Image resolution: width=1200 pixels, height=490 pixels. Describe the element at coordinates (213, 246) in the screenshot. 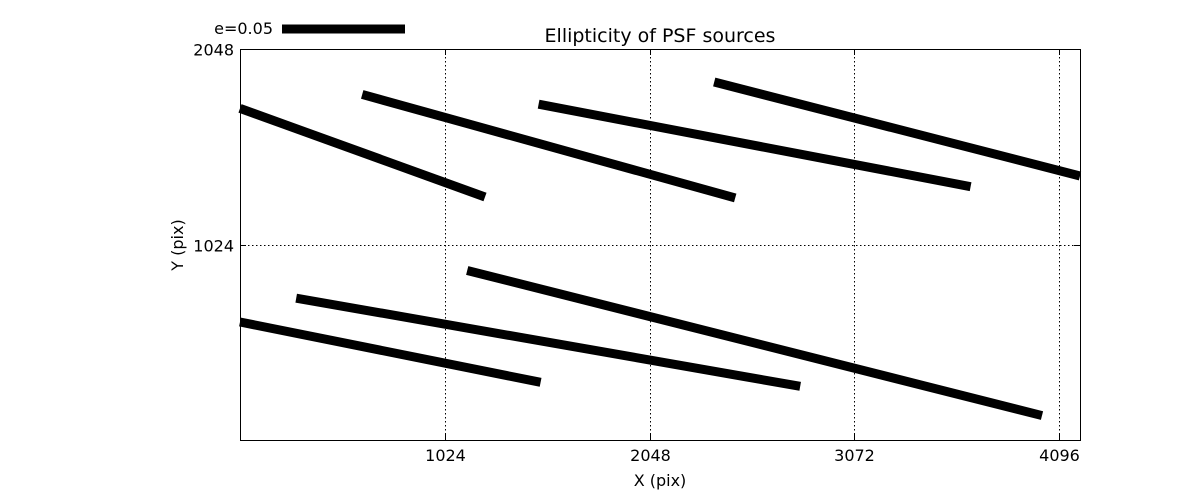

I see `y-tick-label: 1024` at that location.